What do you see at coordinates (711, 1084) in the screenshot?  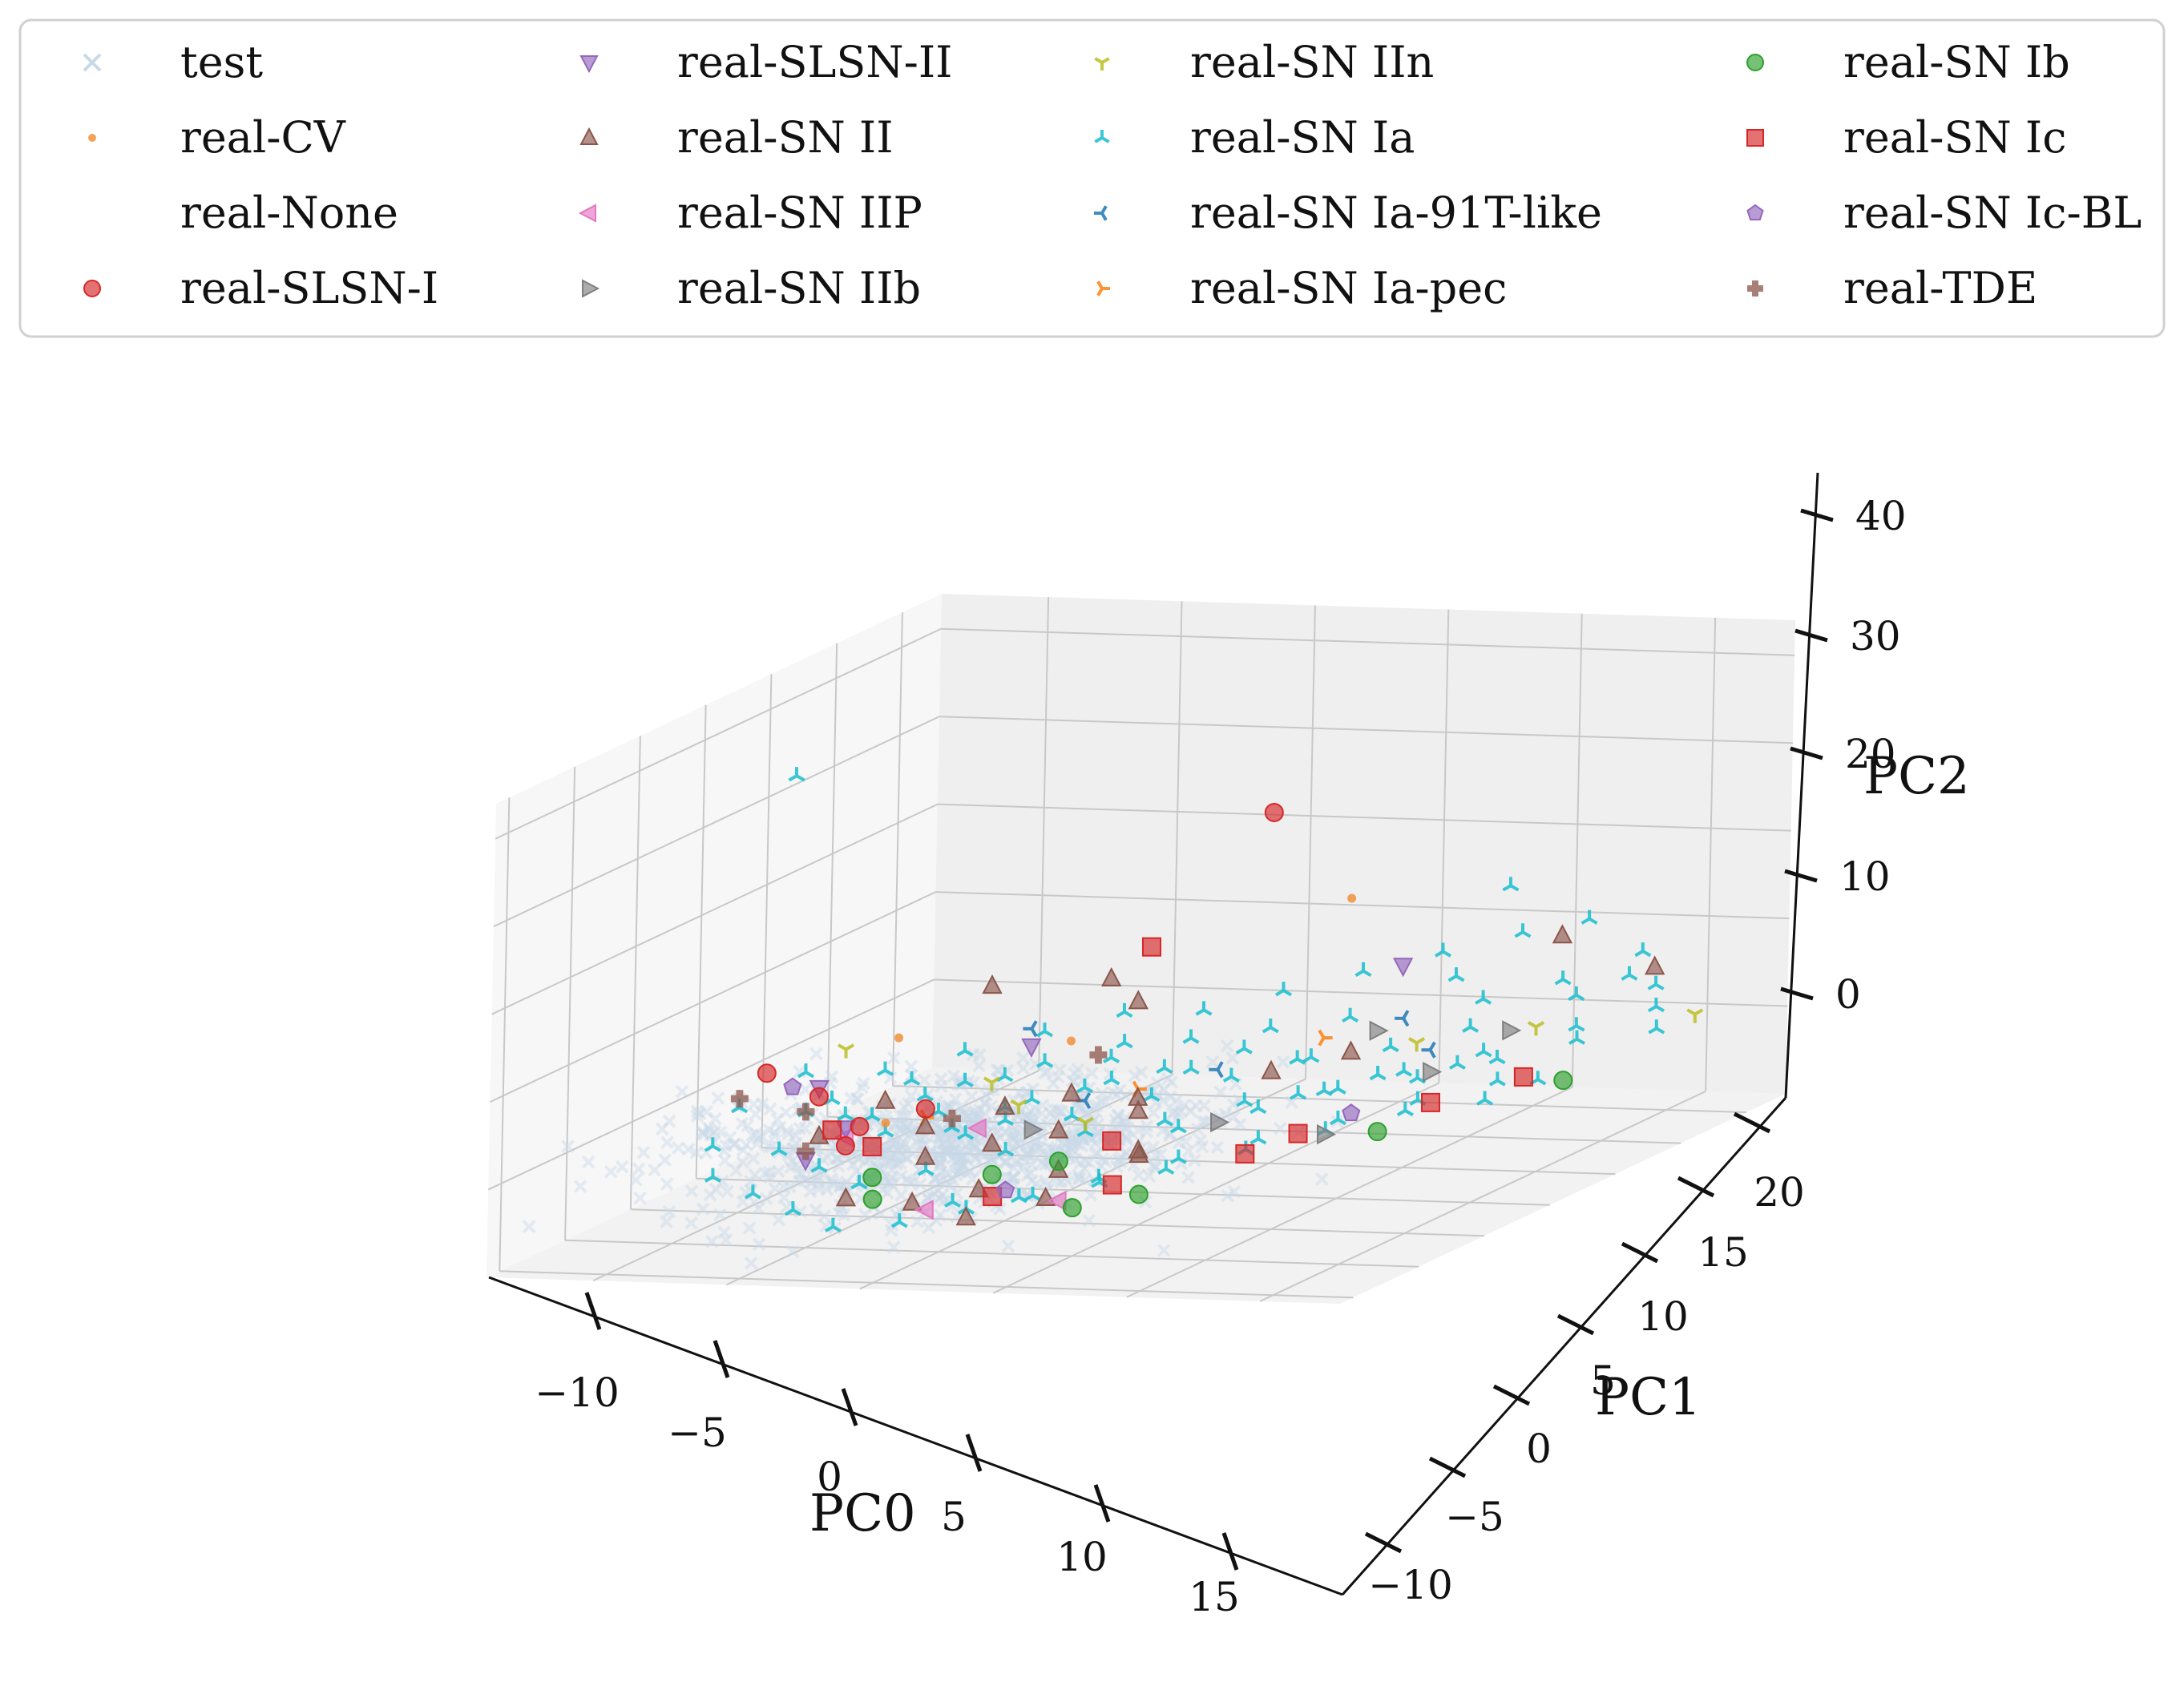 I see `z-grid-left-wall` at bounding box center [711, 1084].